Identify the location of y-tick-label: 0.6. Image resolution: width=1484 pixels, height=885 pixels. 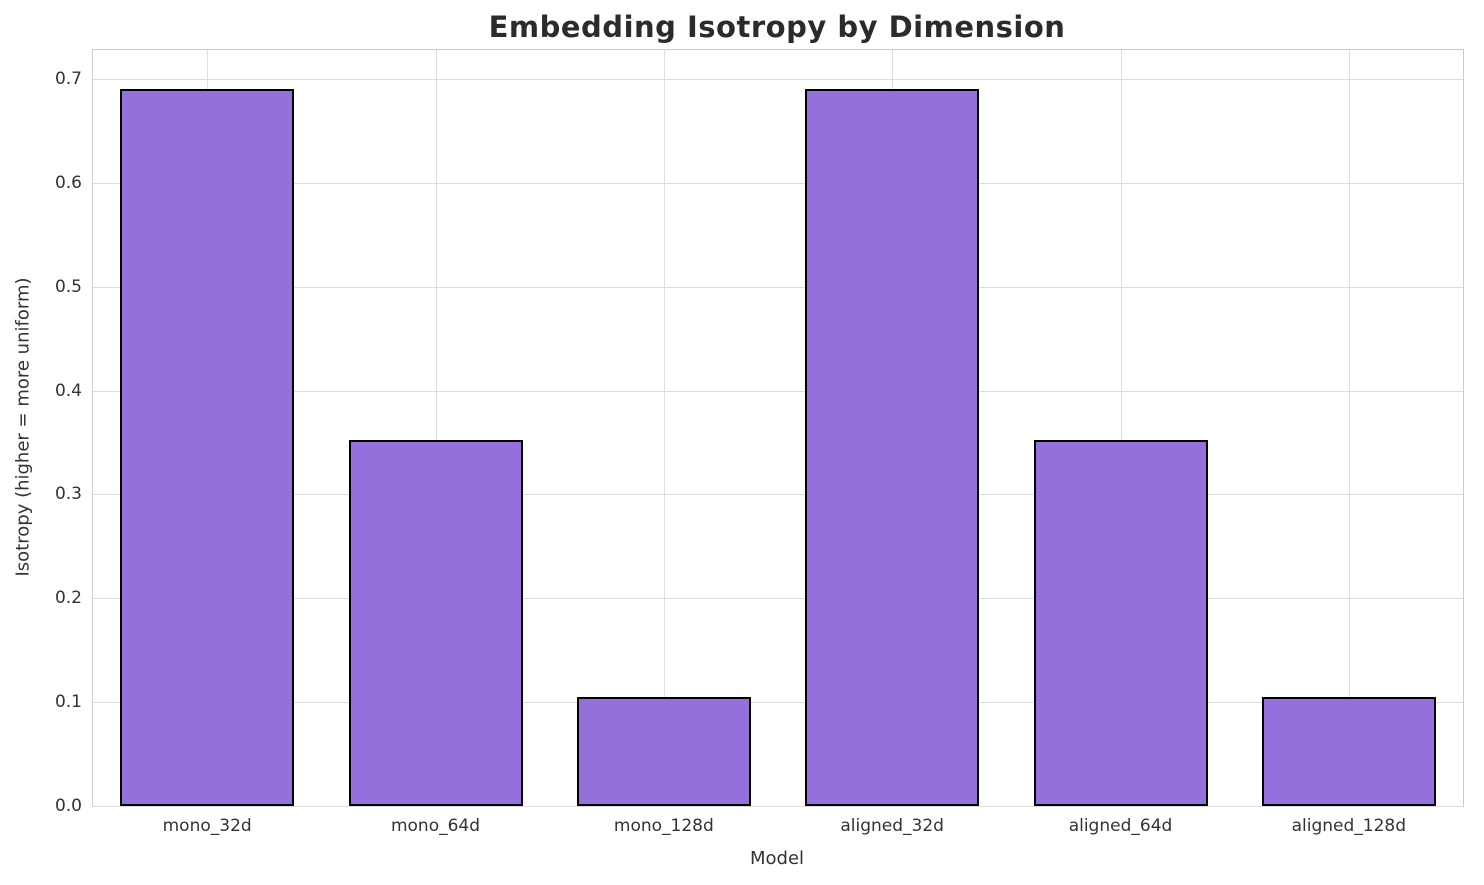
(68, 182).